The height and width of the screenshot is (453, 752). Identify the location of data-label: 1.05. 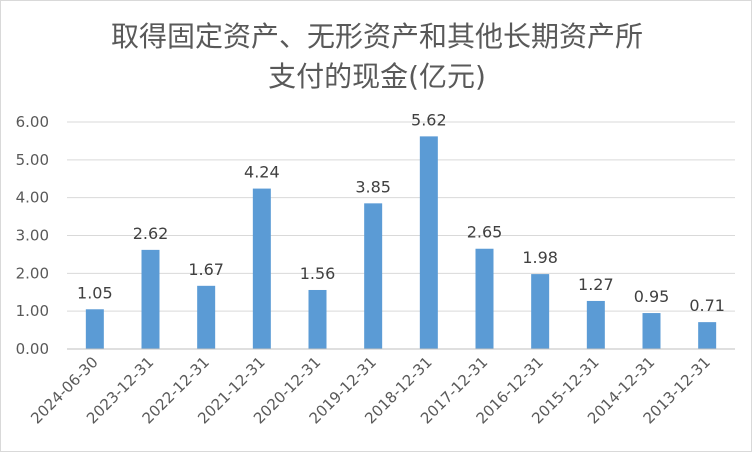
(95, 292).